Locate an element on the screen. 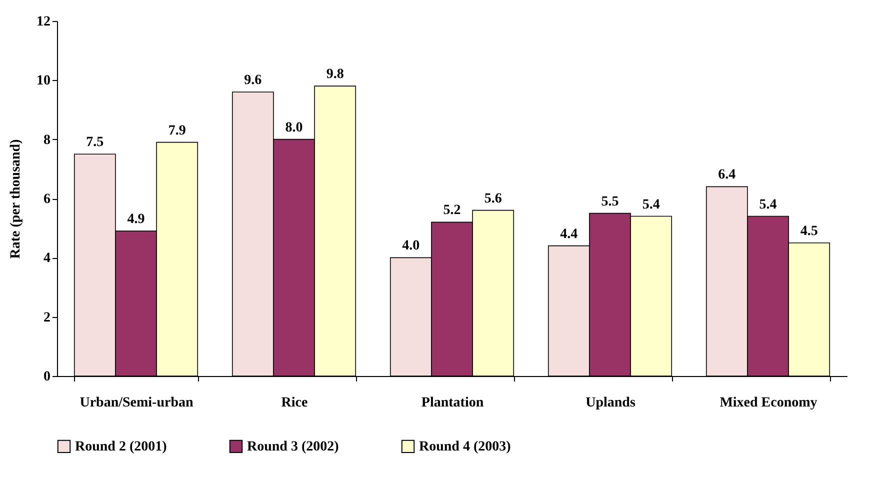 The height and width of the screenshot is (497, 892). y-tick-label: 4 is located at coordinates (47, 258).